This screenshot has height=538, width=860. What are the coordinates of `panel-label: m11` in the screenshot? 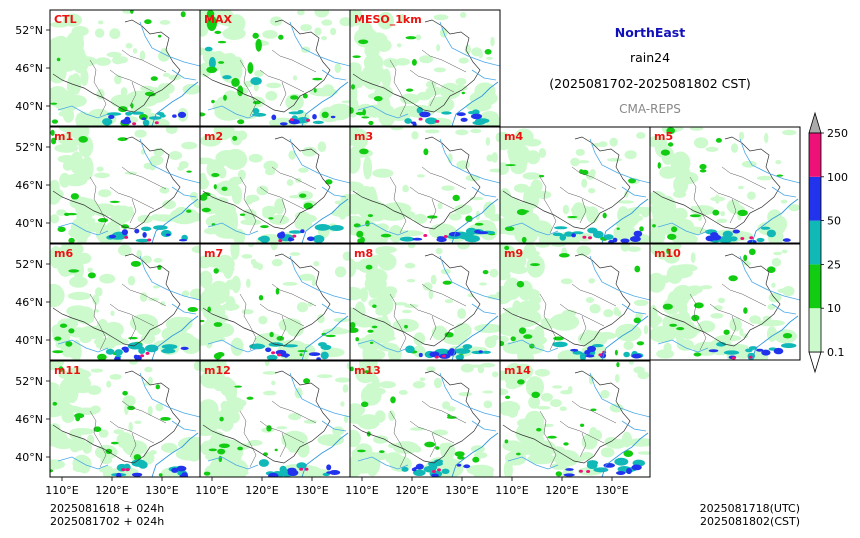 It's located at (67, 370).